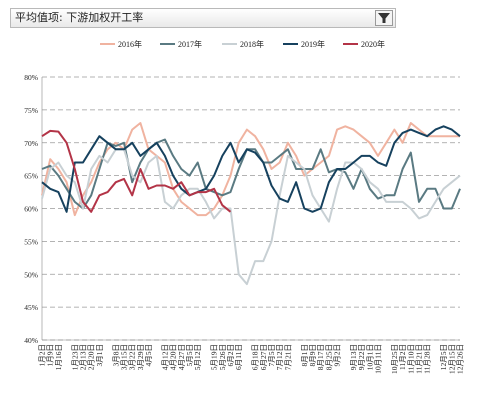 The width and height of the screenshot is (477, 400). I want to click on x-tick-label: 10月1日, so click(369, 357).